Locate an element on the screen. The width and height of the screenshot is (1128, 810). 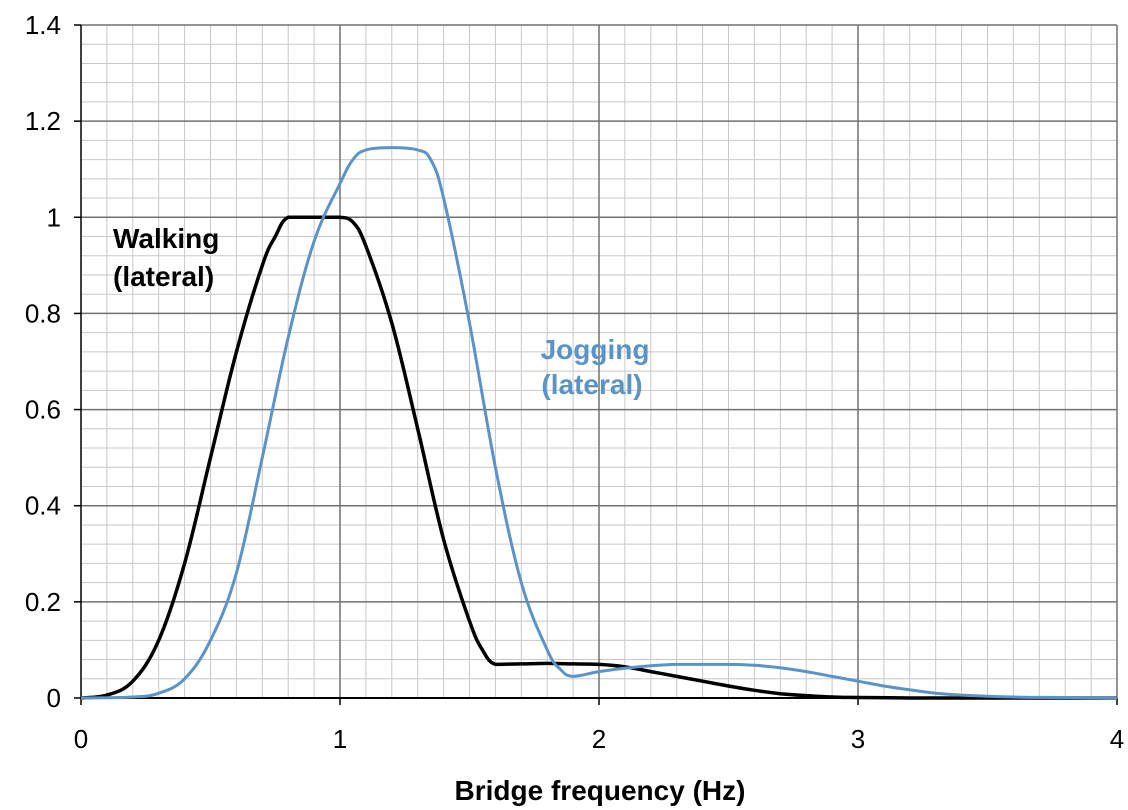
y-tick-label: 1.4 is located at coordinates (43, 25).